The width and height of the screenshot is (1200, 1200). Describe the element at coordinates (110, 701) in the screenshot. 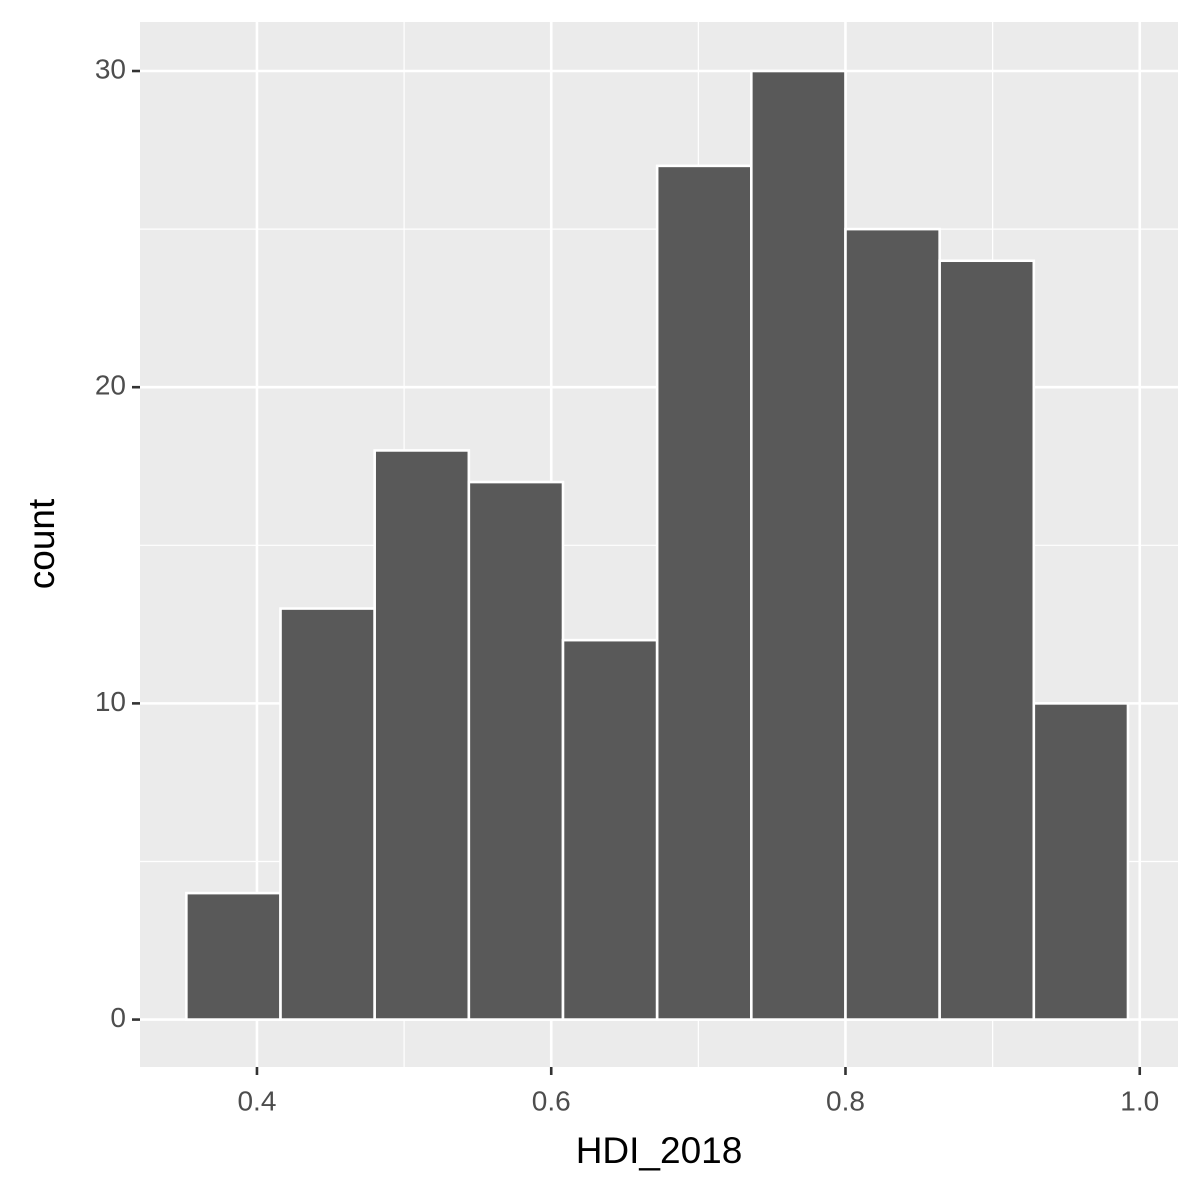

I see `y-tick-label: 10` at that location.